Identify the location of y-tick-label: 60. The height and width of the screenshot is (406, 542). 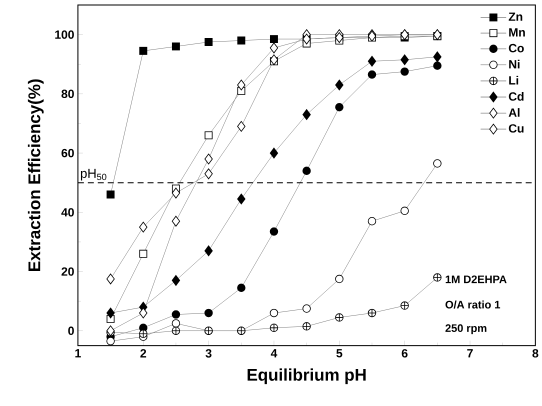
(68, 153).